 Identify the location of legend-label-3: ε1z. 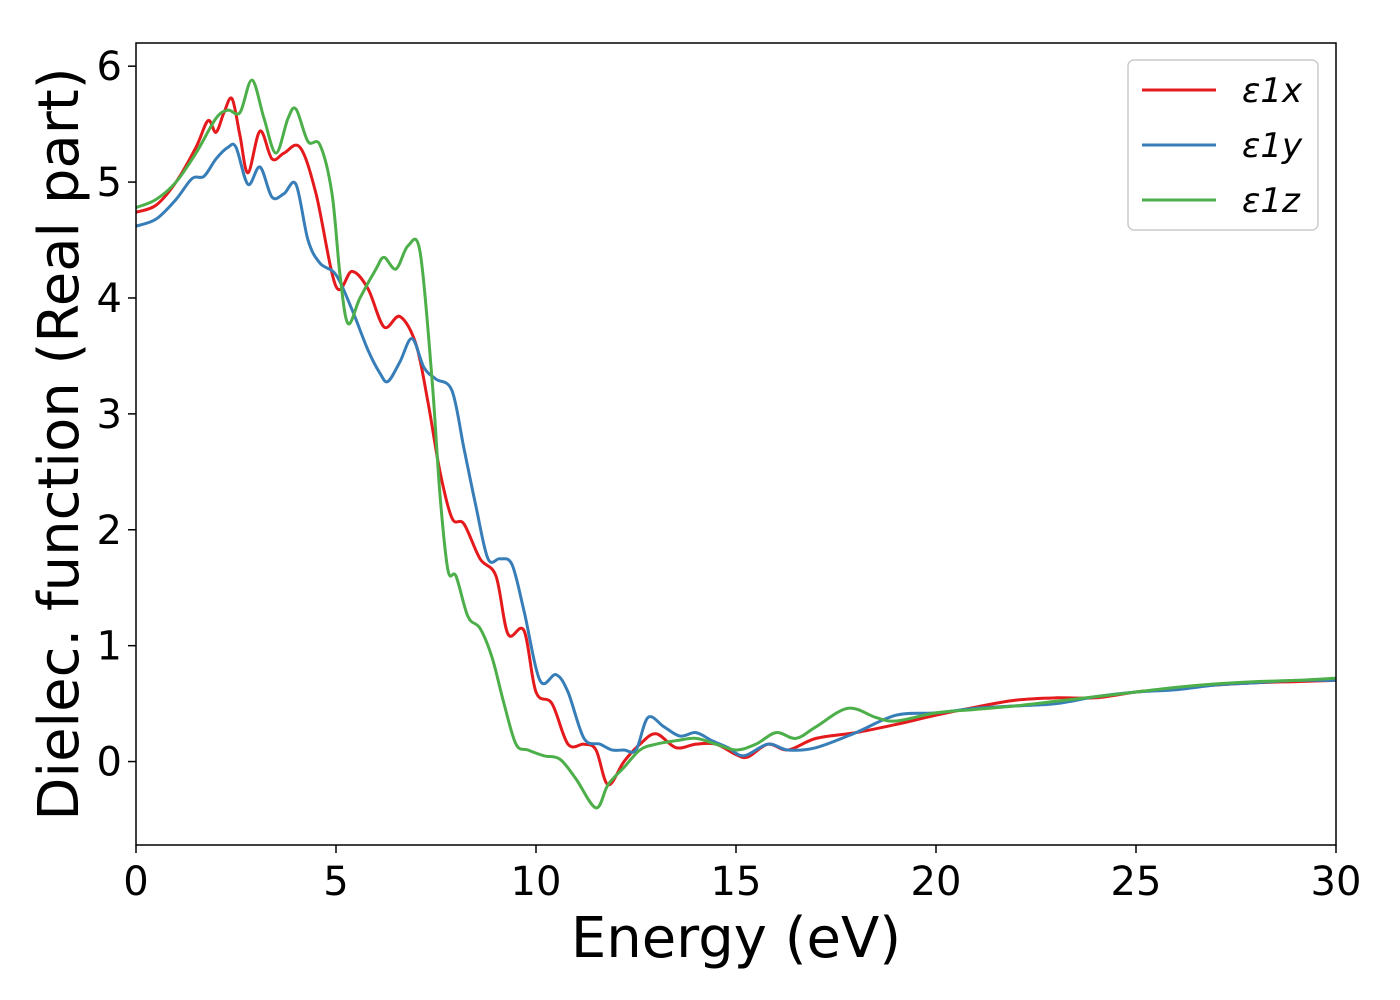
(1271, 201).